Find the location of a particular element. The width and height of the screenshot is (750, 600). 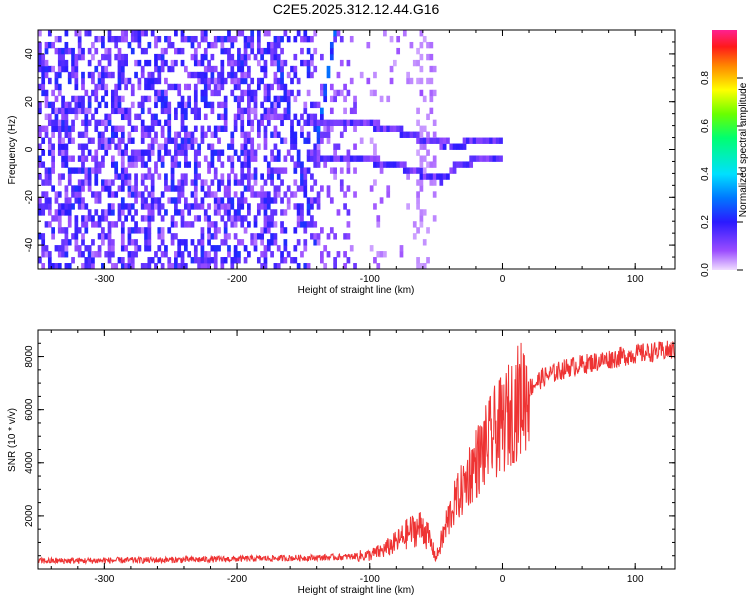

x-tick-label: -300 is located at coordinates (104, 579).